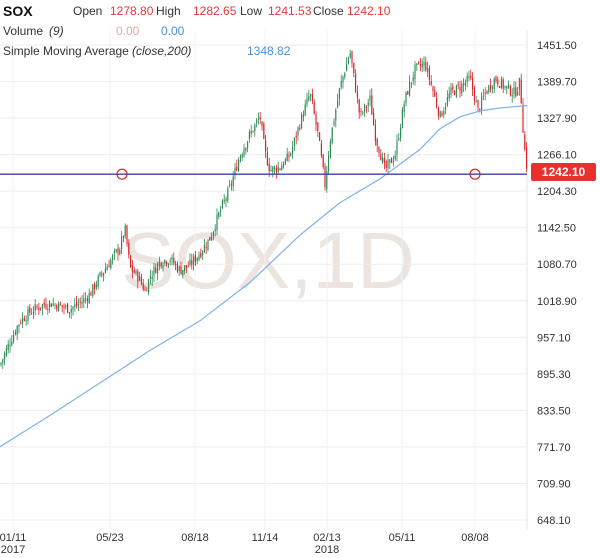  I want to click on sma-label: Simple Moving Average, so click(66, 51).